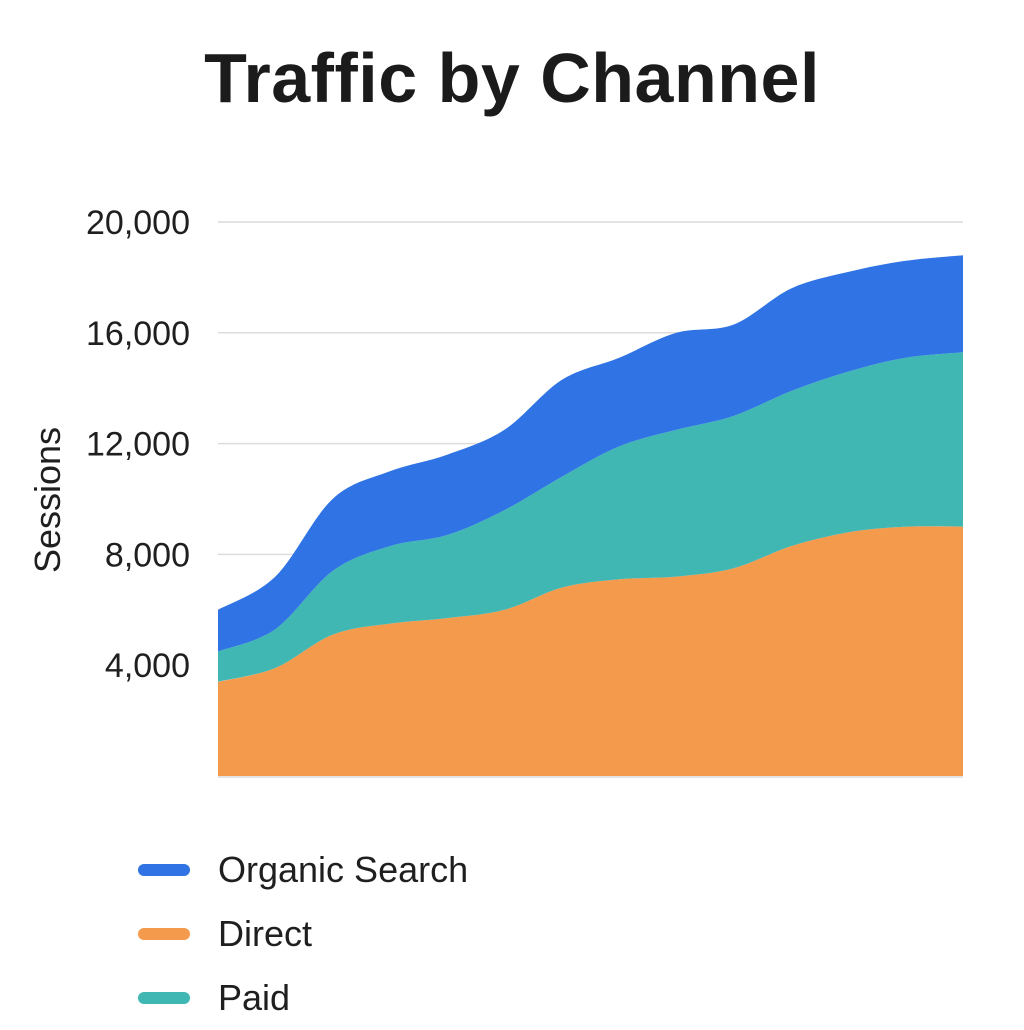 The image size is (1024, 1030). What do you see at coordinates (47, 500) in the screenshot?
I see `y-axis-label: Sessions` at bounding box center [47, 500].